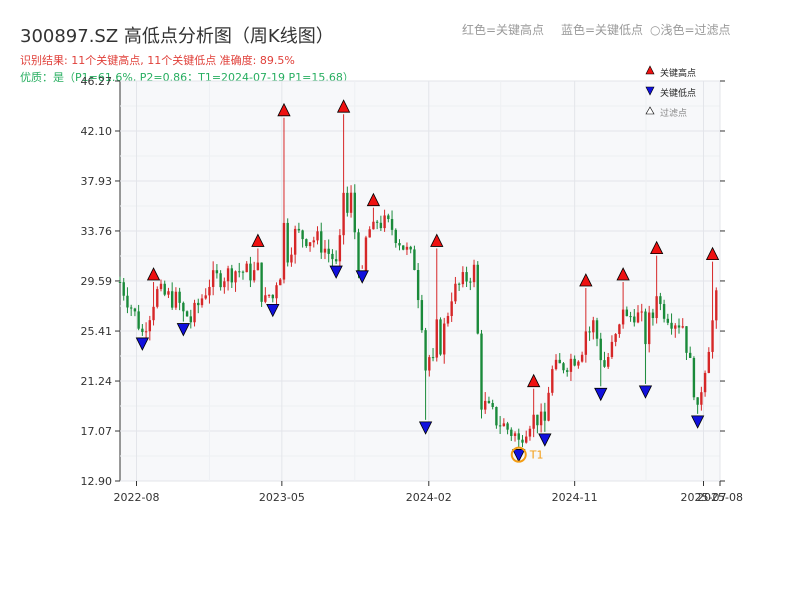  Describe the element at coordinates (97, 481) in the screenshot. I see `ytick-label: 12.90` at that location.